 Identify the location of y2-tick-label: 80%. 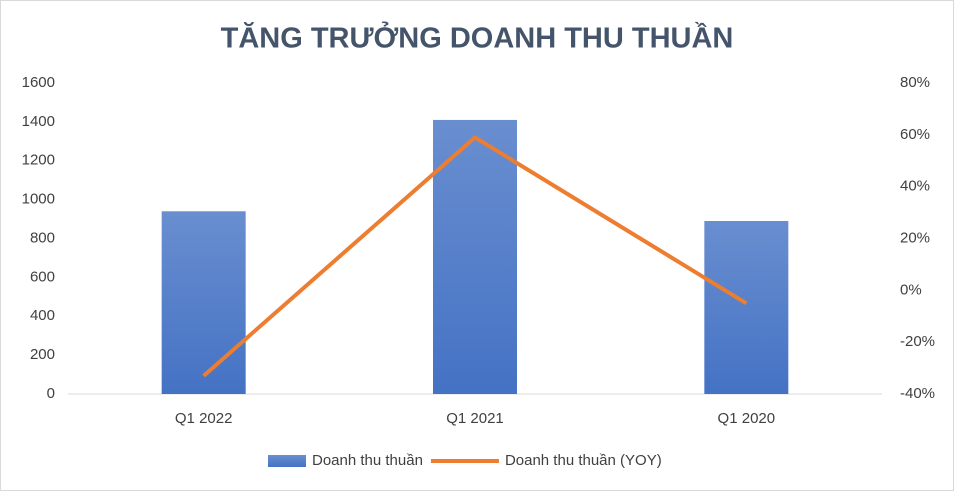
(915, 82).